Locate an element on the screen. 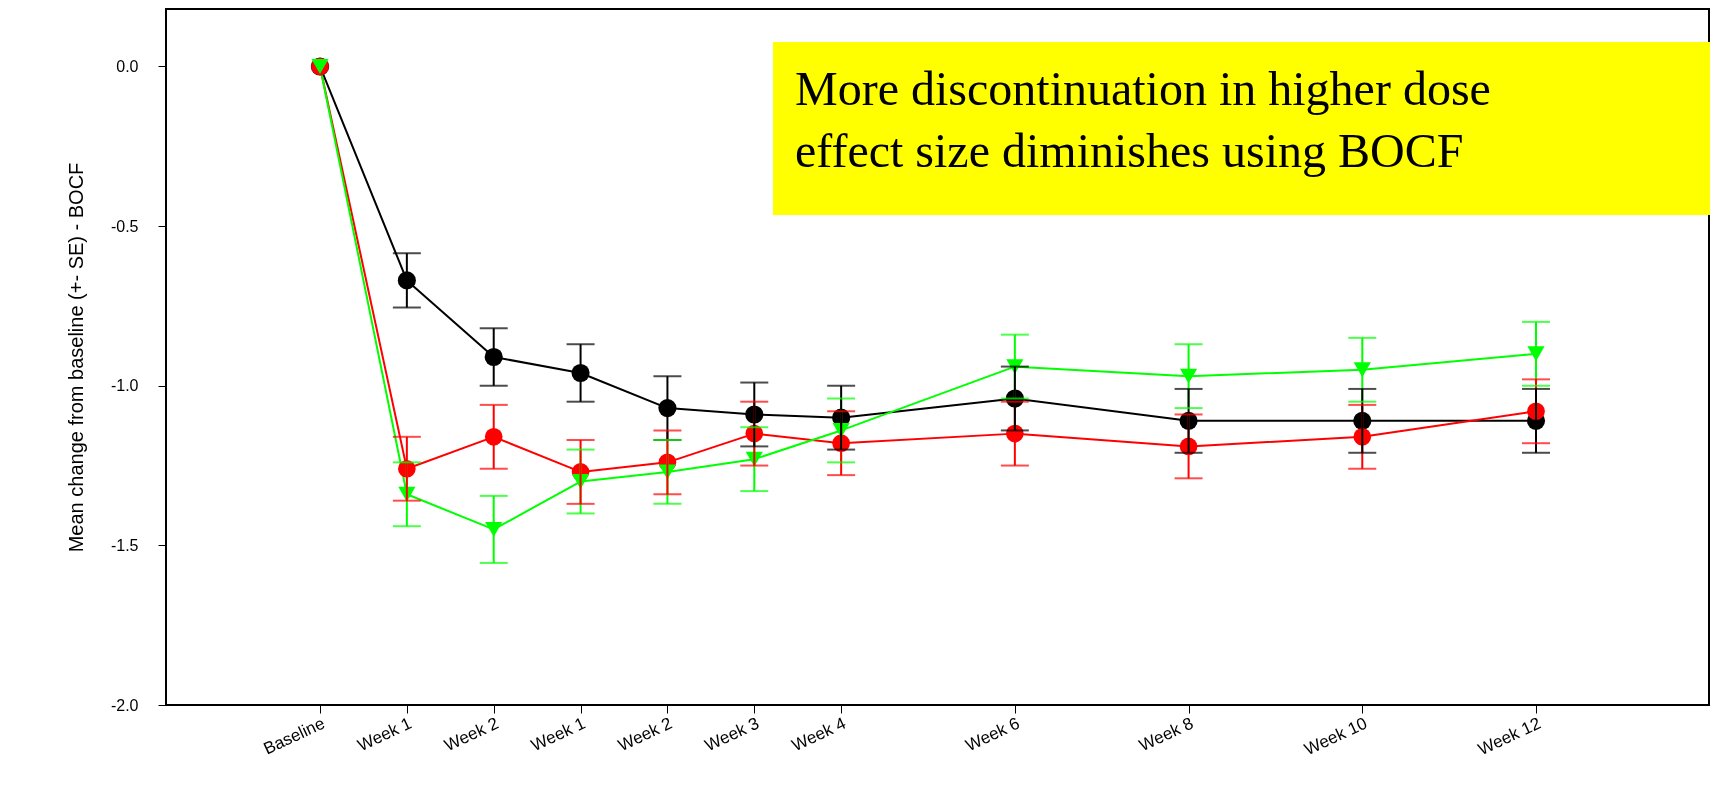 The width and height of the screenshot is (1710, 792). y-axis-title: Mean change from baseline (+- SE) - BOCF is located at coordinates (75, 357).